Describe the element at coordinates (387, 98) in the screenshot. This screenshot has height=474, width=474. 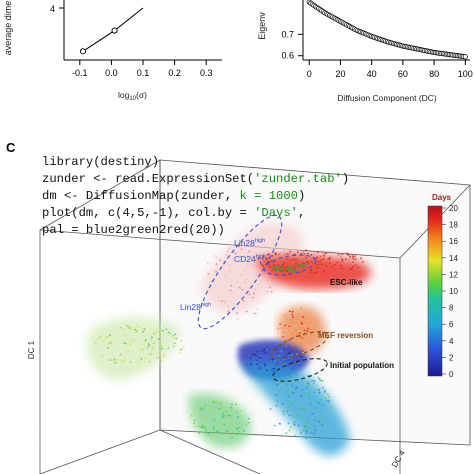
I see `panel-b-xlabel: Diffusion Component (DC)` at that location.